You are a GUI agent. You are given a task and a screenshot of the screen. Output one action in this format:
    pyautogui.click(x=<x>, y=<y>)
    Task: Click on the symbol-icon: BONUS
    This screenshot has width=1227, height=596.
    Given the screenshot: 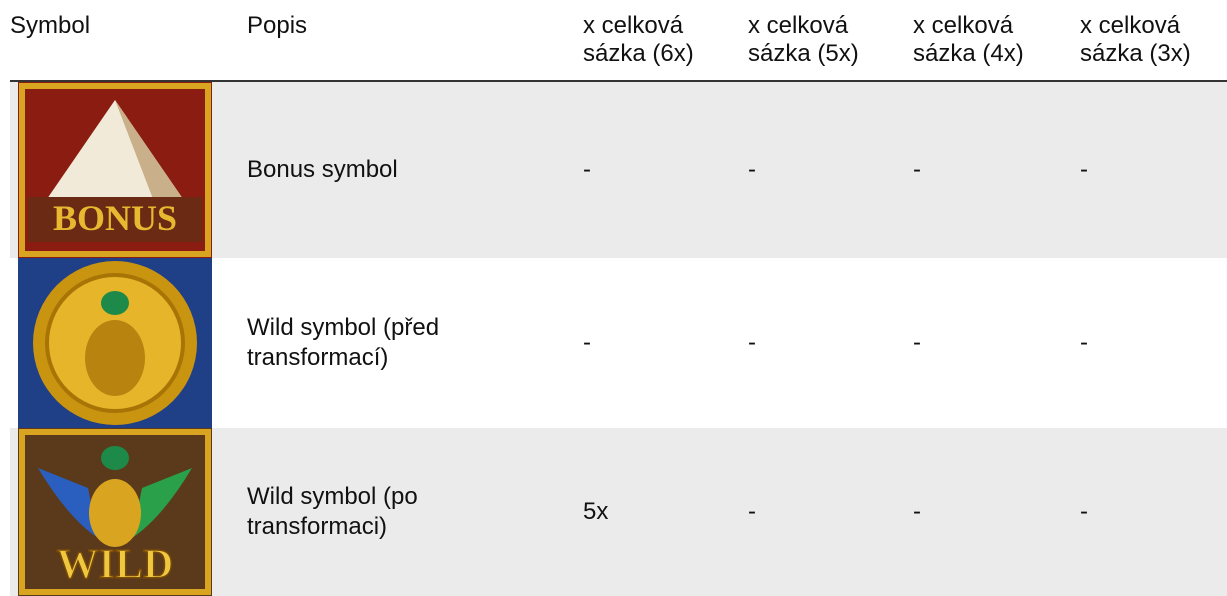 What is the action you would take?
    pyautogui.click(x=115, y=170)
    